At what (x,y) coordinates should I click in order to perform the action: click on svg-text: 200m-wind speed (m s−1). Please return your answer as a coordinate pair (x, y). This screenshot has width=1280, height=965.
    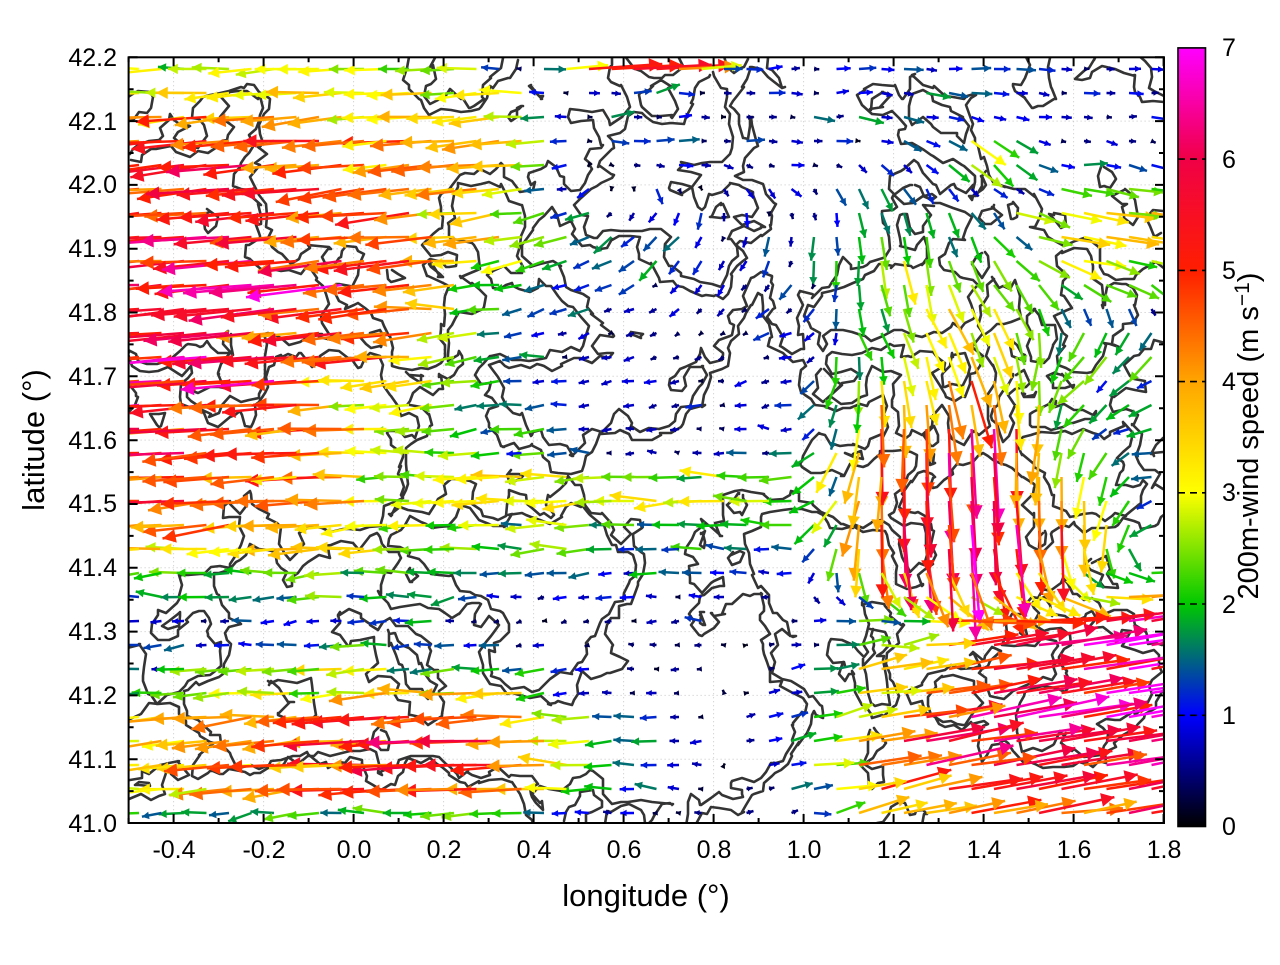
    Looking at the image, I should click on (1248, 436).